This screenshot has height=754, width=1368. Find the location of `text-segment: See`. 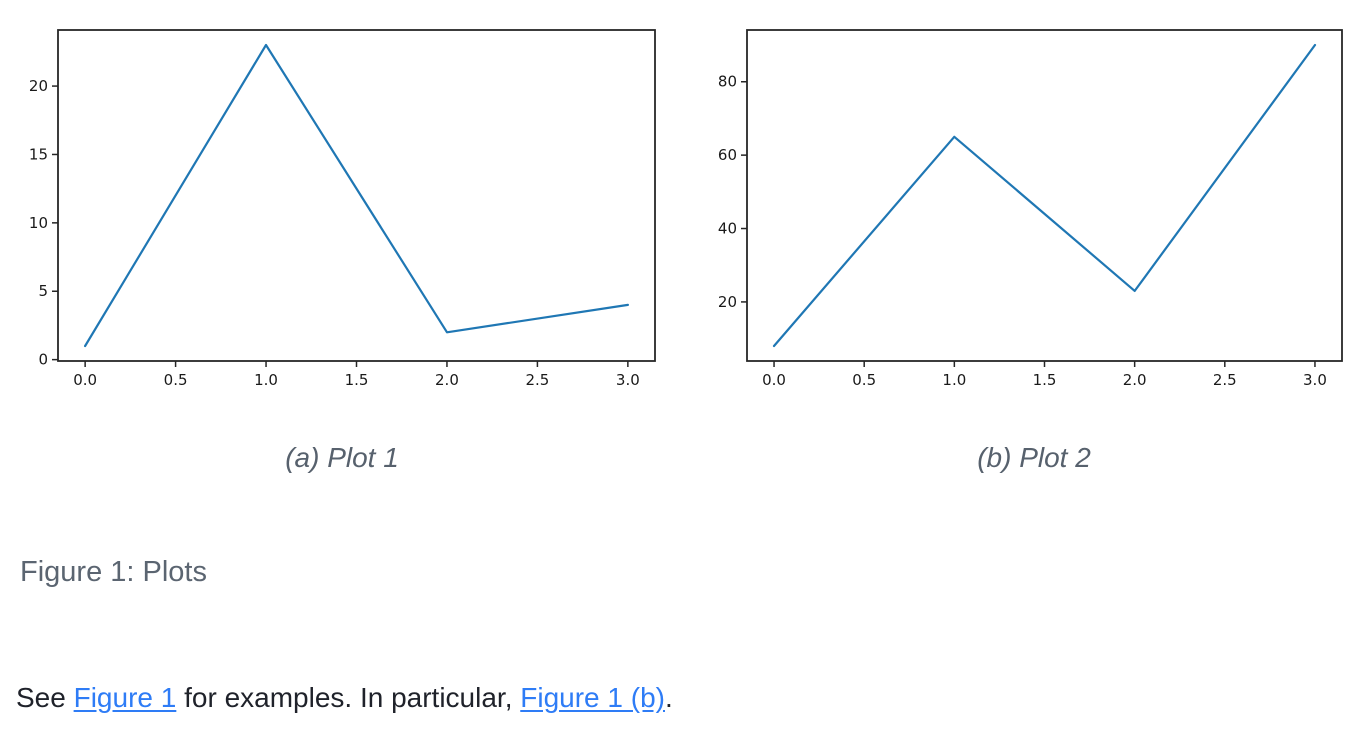

text-segment: See is located at coordinates (45, 697).